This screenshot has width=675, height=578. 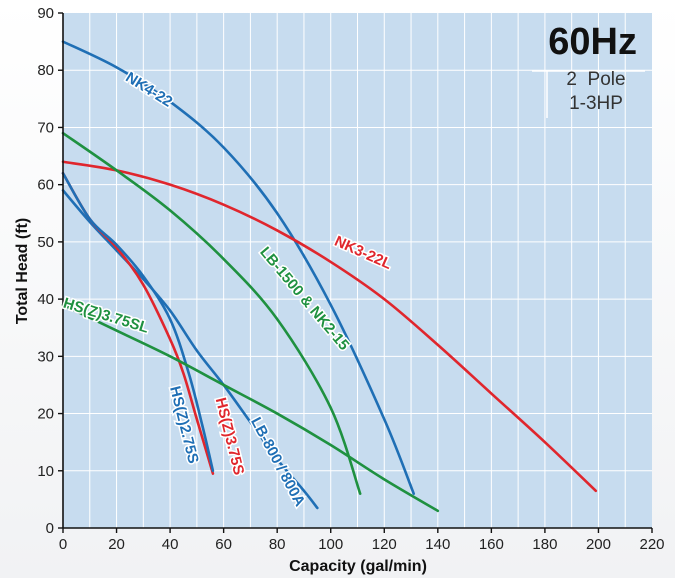 What do you see at coordinates (277, 544) in the screenshot?
I see `x-tick-label: 80` at bounding box center [277, 544].